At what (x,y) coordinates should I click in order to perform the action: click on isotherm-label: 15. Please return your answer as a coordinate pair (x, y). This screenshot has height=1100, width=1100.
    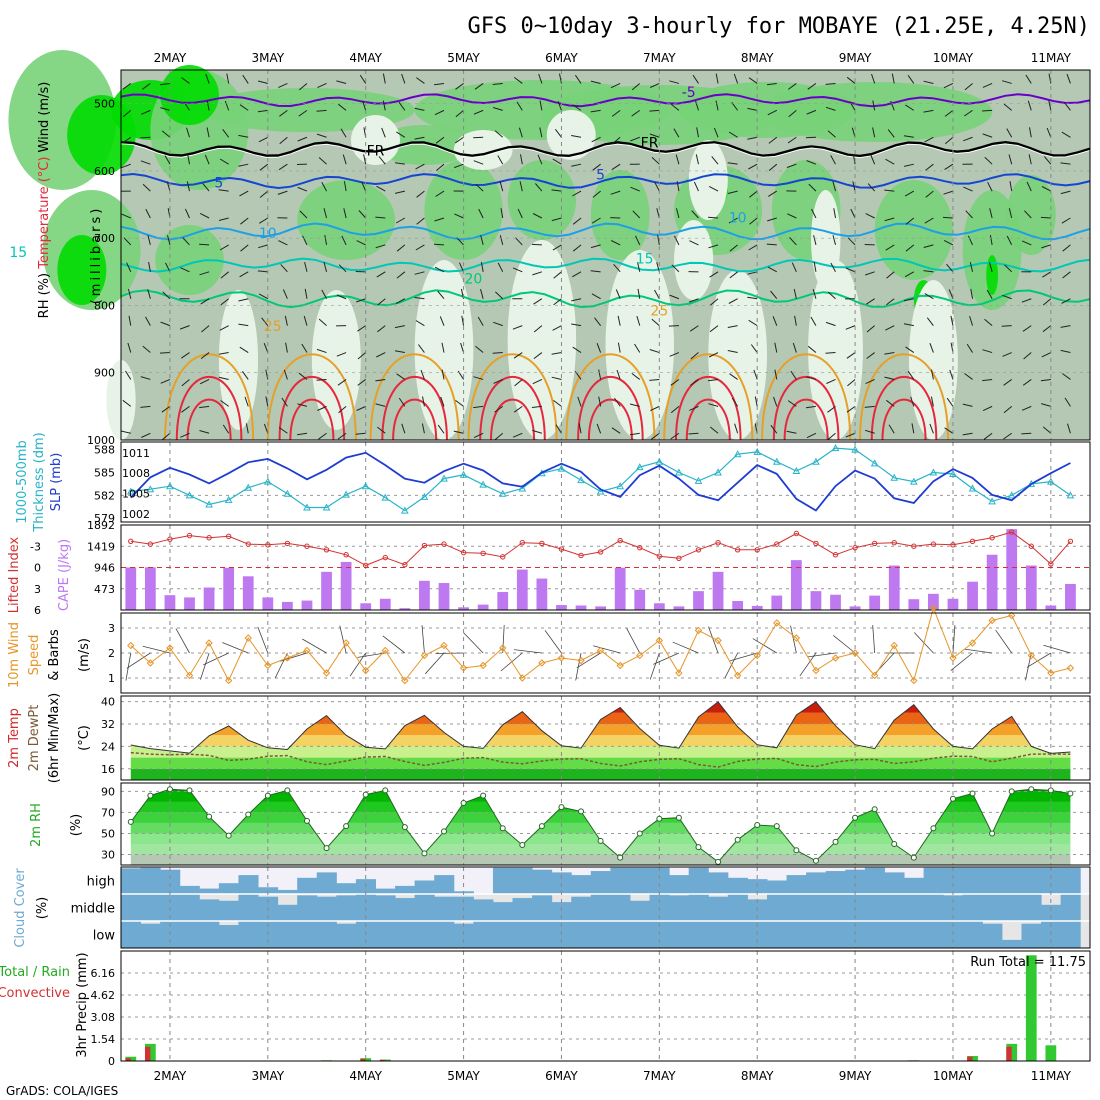
    Looking at the image, I should click on (645, 260).